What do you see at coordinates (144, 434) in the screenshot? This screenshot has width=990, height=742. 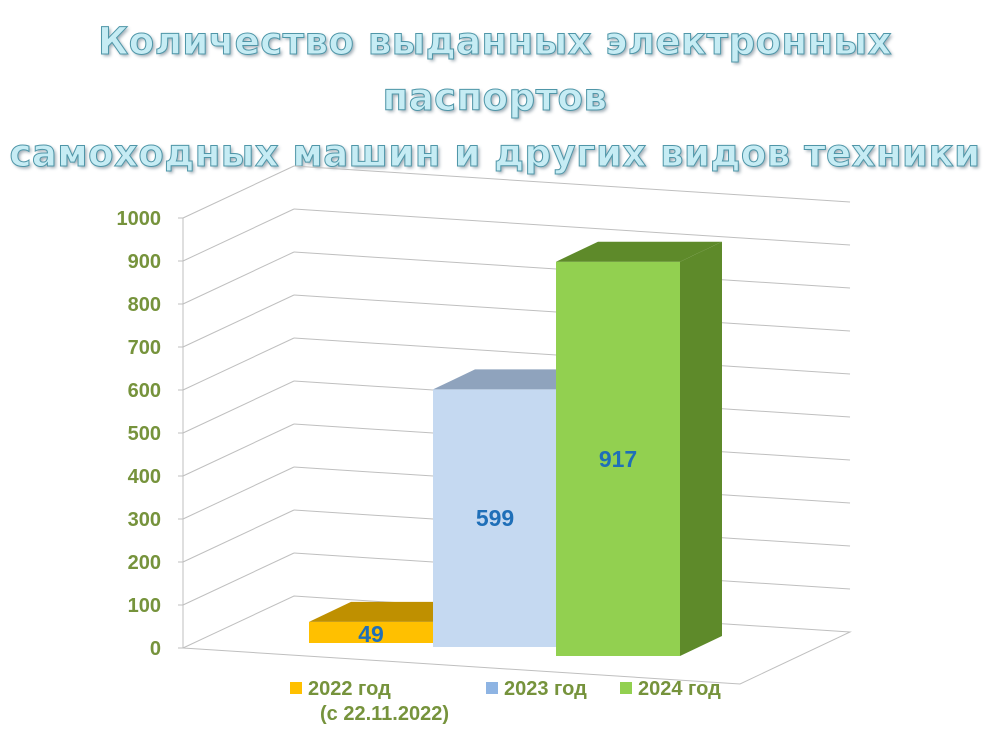 I see `y-tick-label: 500` at bounding box center [144, 434].